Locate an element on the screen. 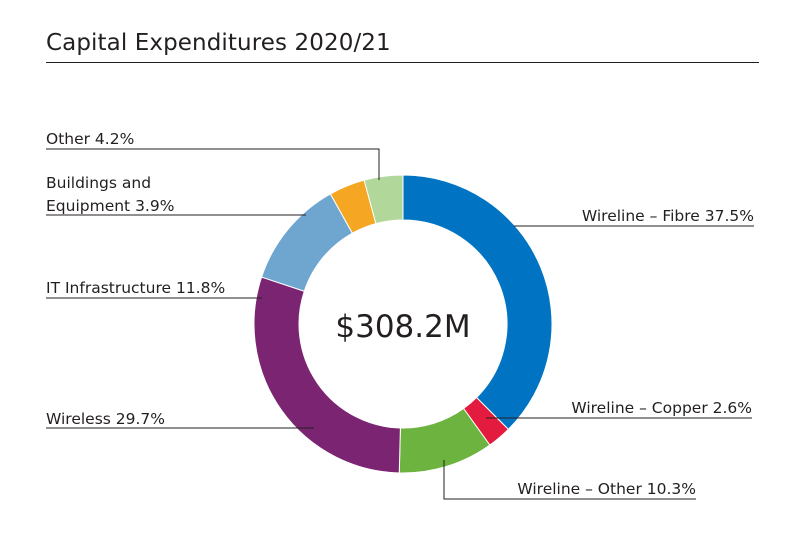 Image resolution: width=790 pixels, height=554 pixels. slice-label-wireline-copper: Wireline – Copper 2.6% is located at coordinates (661, 408).